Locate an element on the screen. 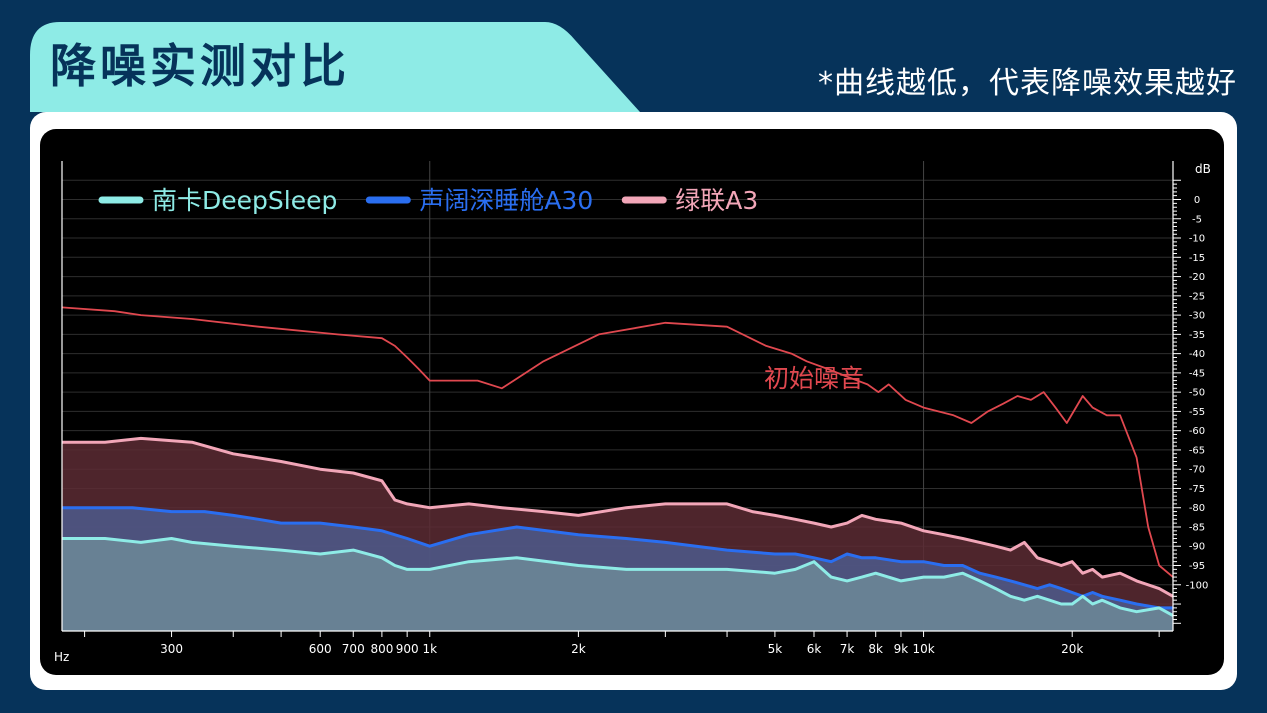 The image size is (1267, 713). y-tick-label: -70 is located at coordinates (1197, 470).